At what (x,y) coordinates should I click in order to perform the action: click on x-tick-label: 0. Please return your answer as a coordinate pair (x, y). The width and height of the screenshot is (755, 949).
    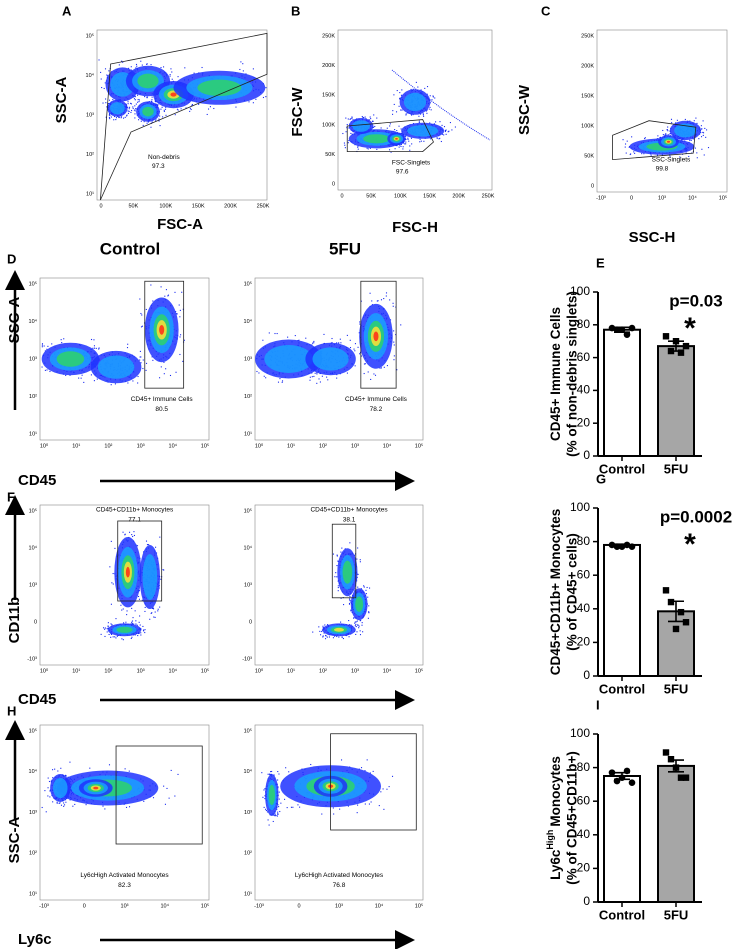
    Looking at the image, I should click on (100, 206).